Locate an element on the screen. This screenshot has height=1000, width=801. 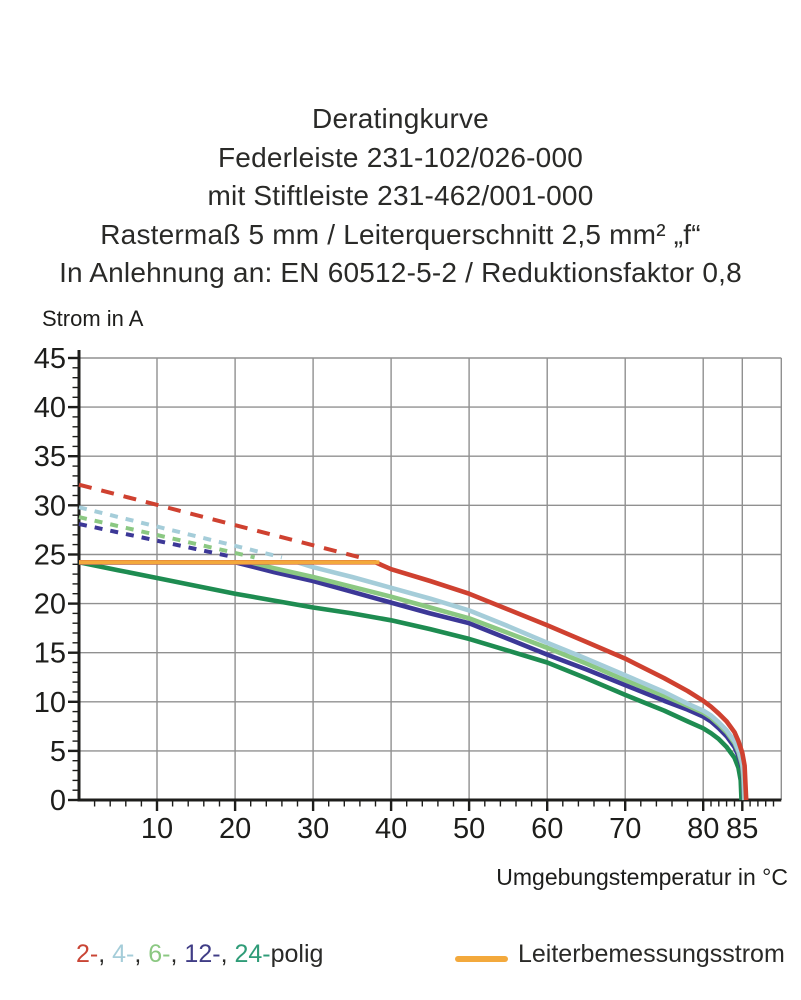
y-tick-label: 15 is located at coordinates (50, 654).